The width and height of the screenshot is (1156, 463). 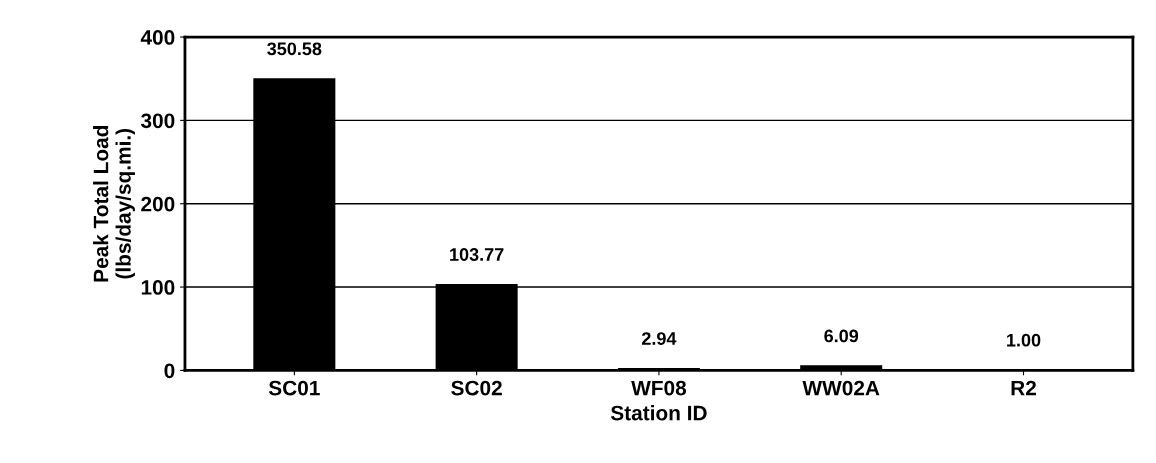 What do you see at coordinates (659, 338) in the screenshot?
I see `data-label: 2.94` at bounding box center [659, 338].